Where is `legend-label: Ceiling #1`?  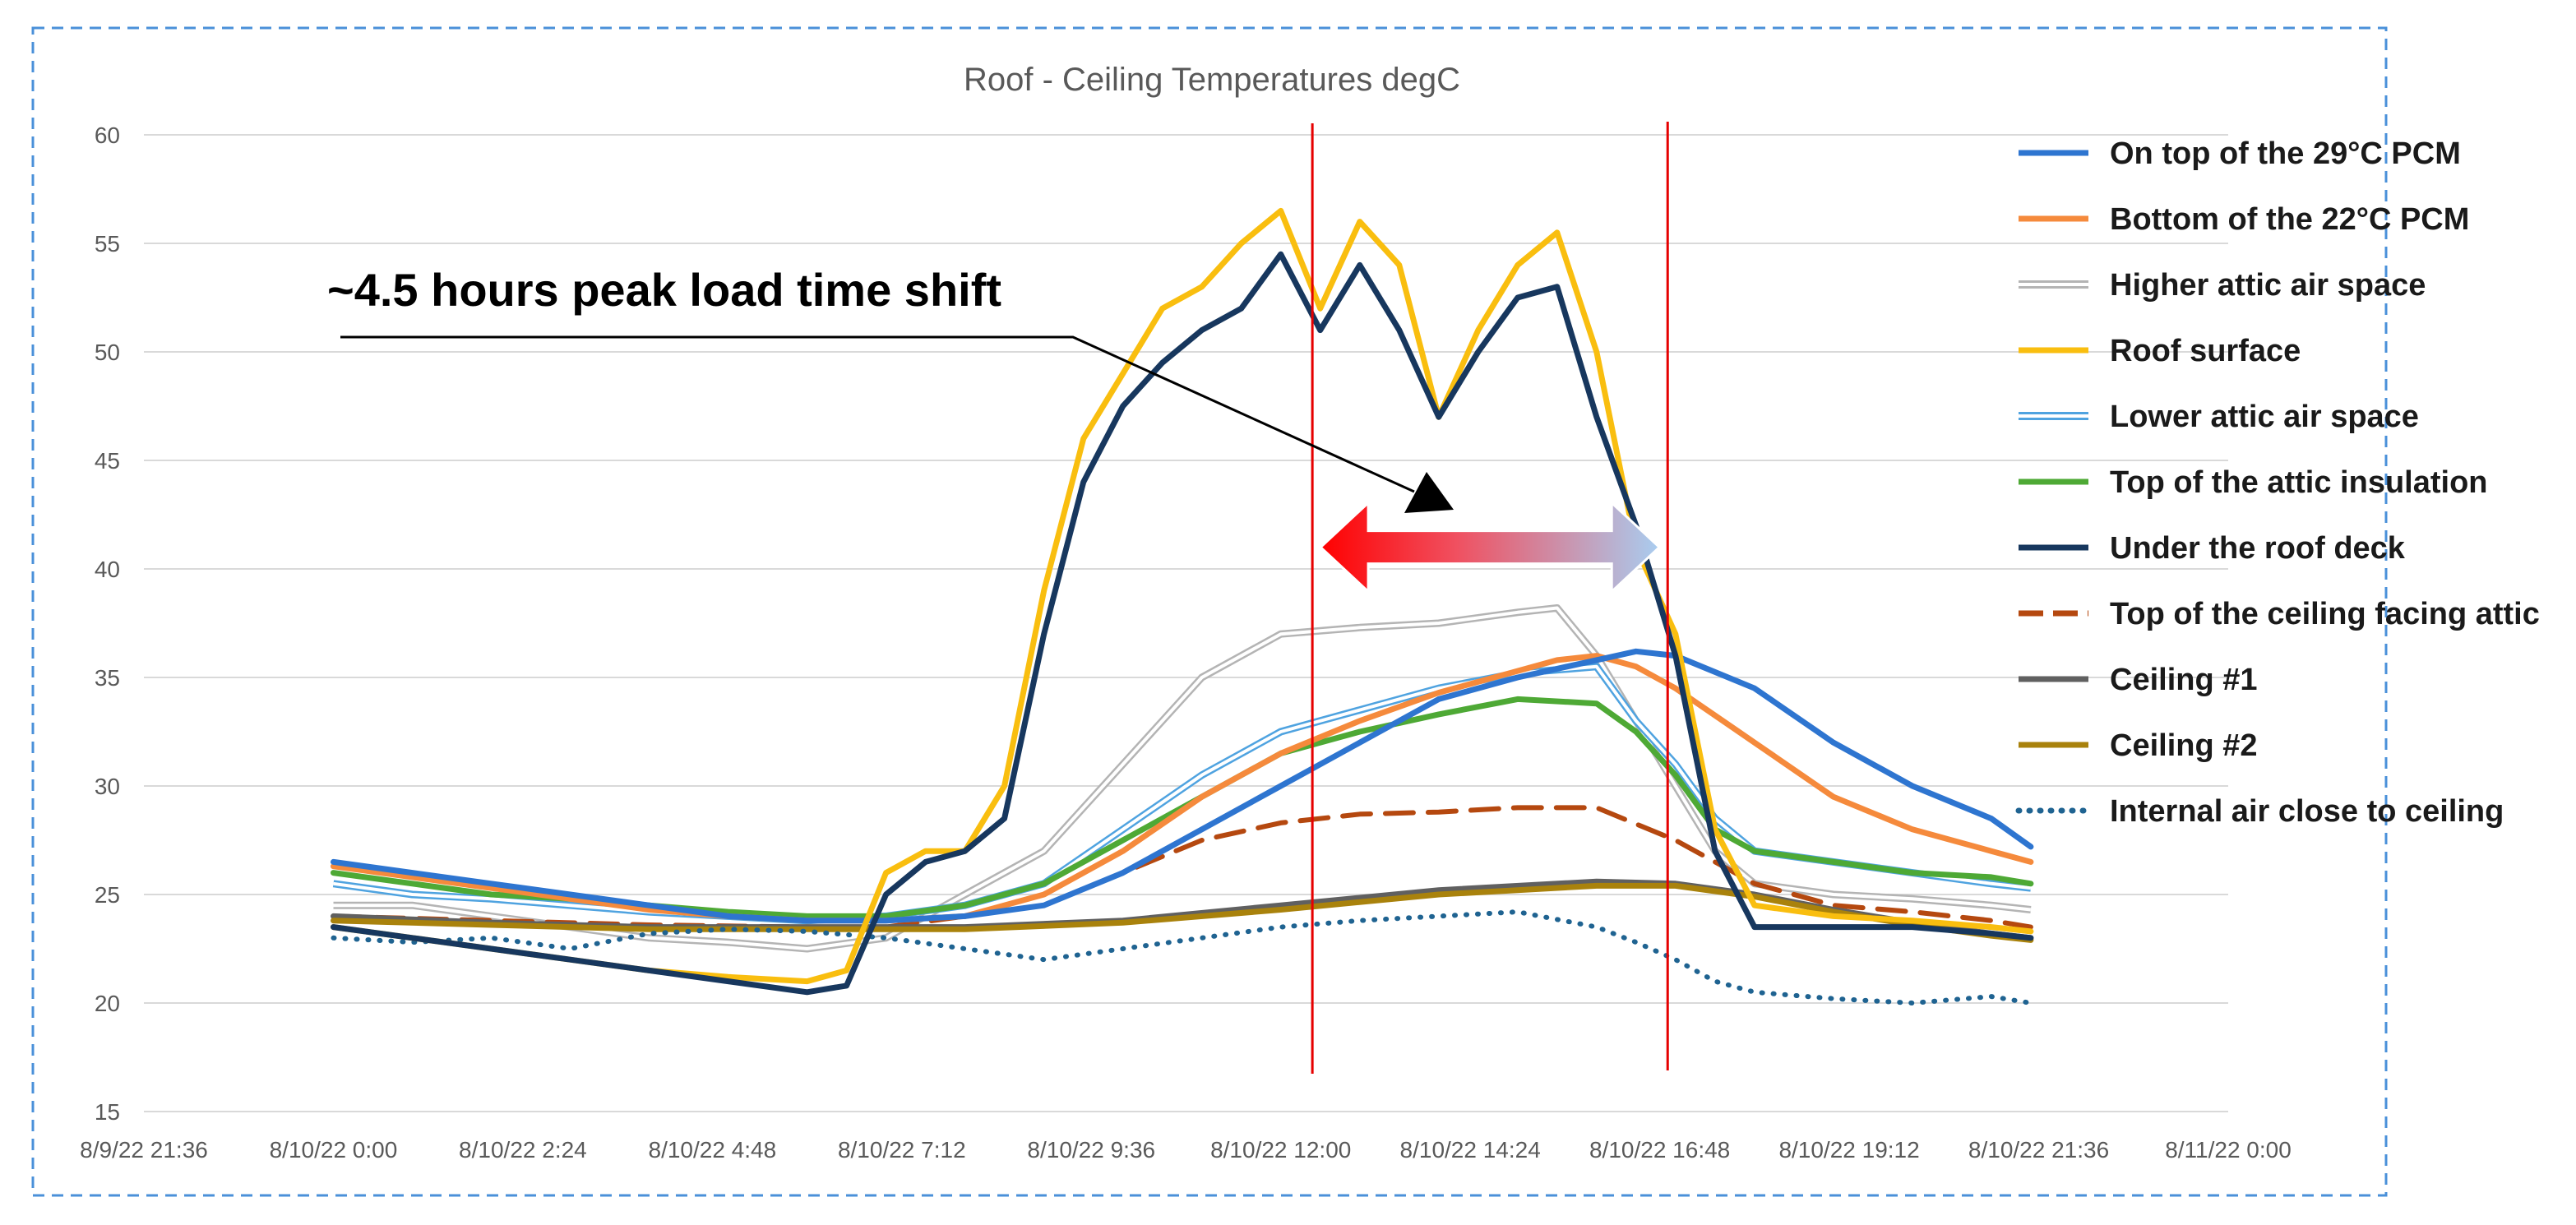 legend-label: Ceiling #1 is located at coordinates (2184, 680).